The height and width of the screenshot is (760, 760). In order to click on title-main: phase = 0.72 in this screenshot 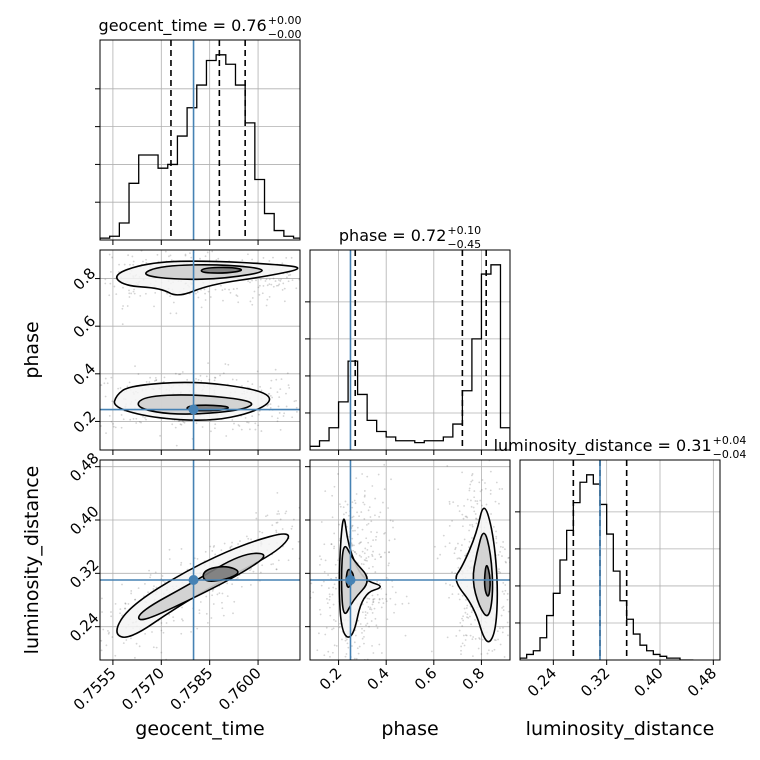, I will do `click(392, 235)`.